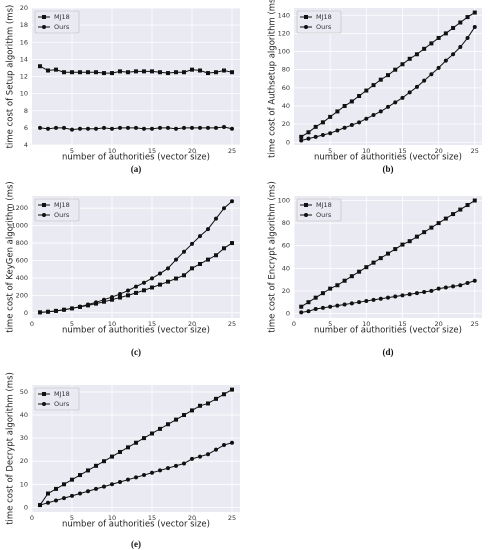  I want to click on y-tick-label: 40, so click(286, 106).